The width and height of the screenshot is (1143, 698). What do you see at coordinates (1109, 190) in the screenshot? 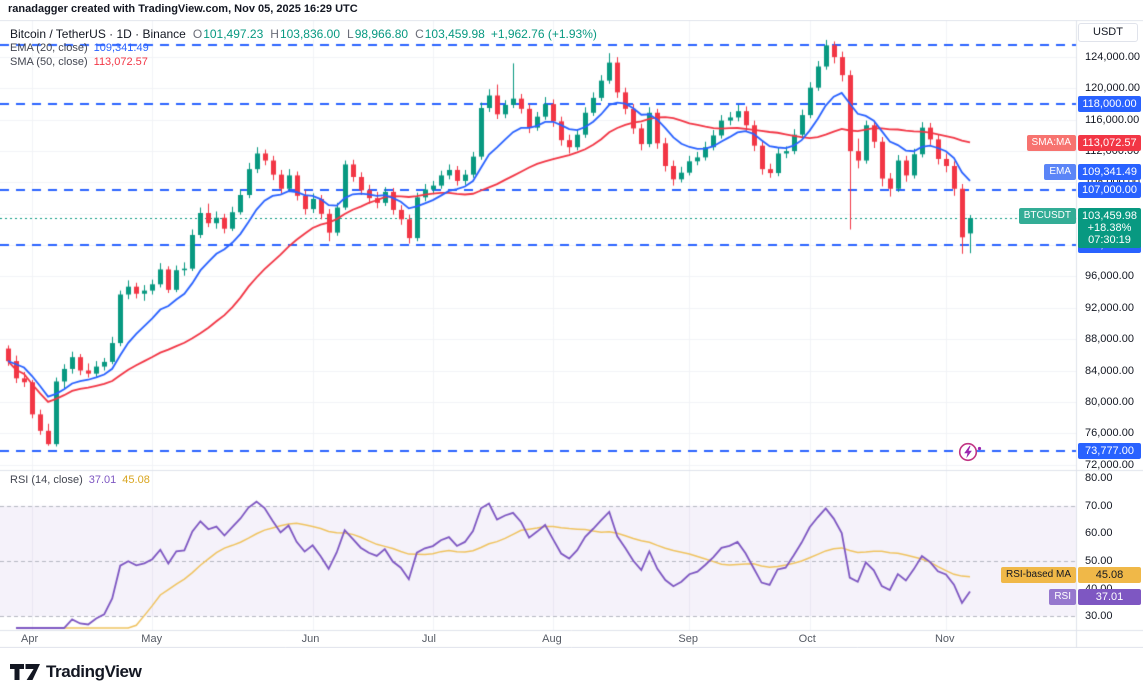
I see `price-level-badge: 107,000.00` at bounding box center [1109, 190].